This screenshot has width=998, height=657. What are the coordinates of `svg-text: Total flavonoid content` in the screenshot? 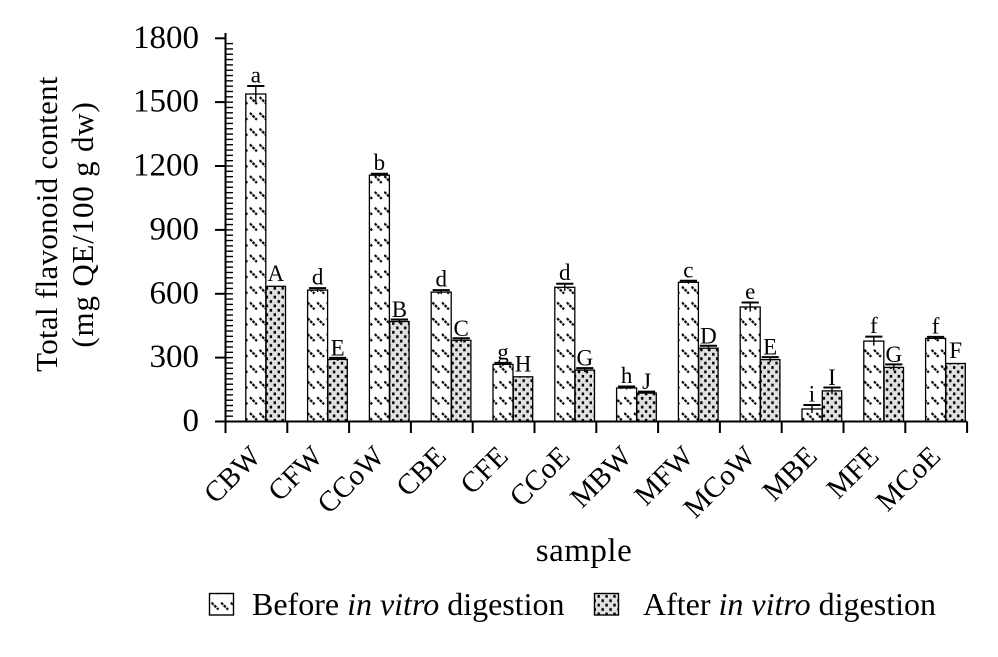 It's located at (46, 224).